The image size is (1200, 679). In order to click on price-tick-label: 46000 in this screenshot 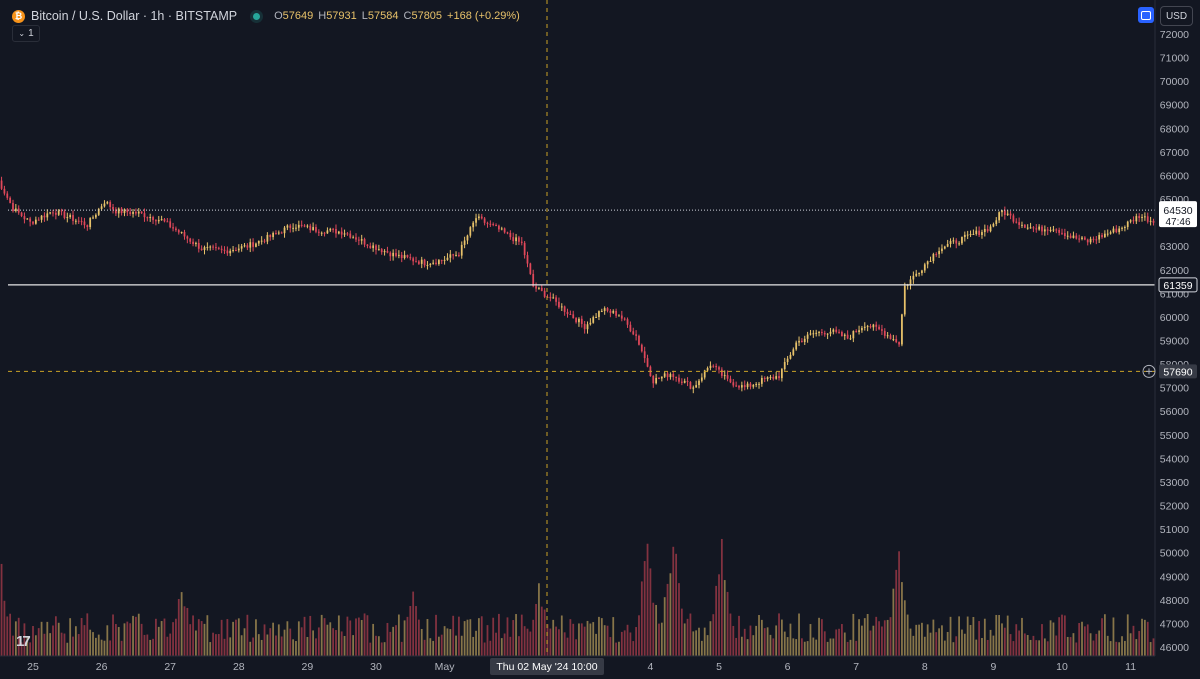, I will do `click(1174, 648)`.